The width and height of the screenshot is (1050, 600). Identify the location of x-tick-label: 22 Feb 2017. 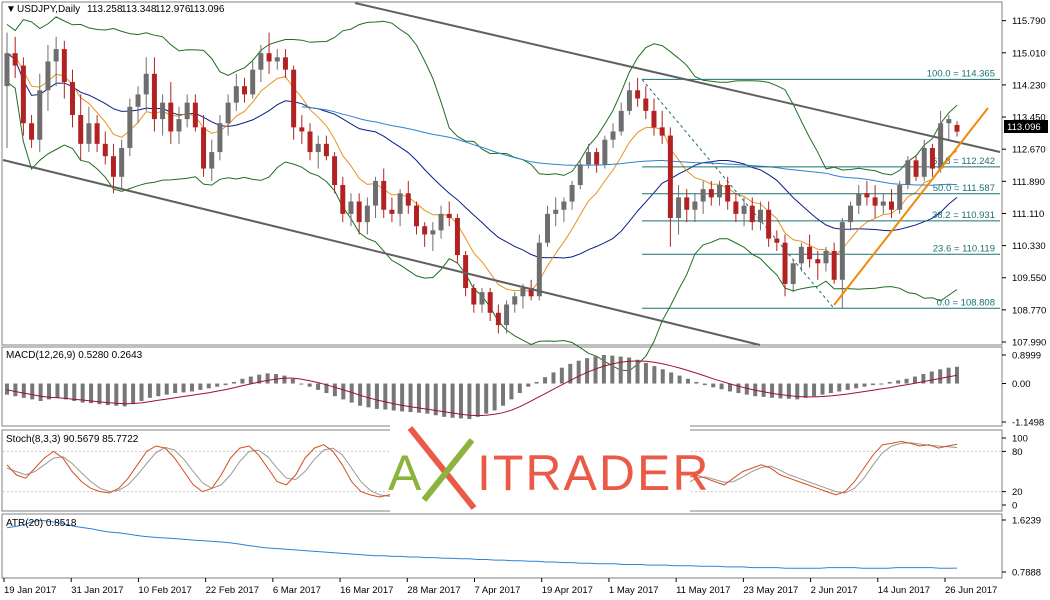
(232, 590).